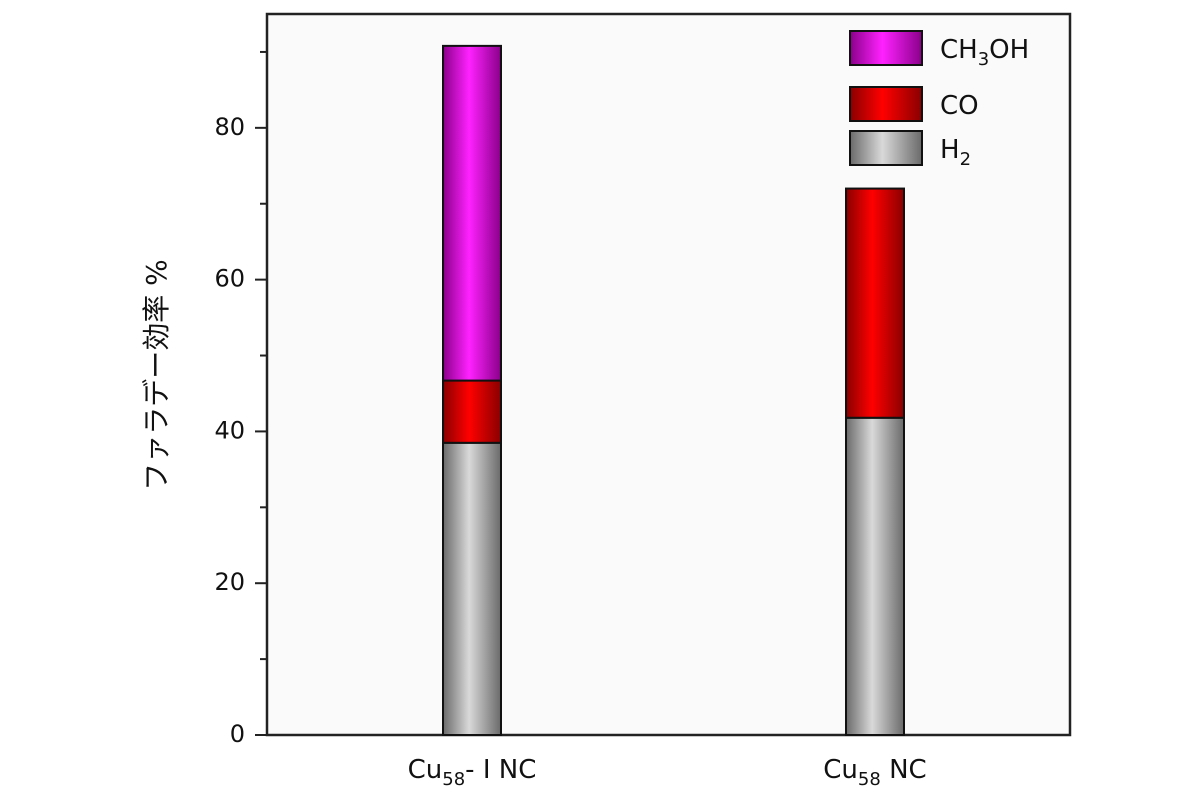 This screenshot has height=800, width=1200. I want to click on x-category-label: Cu58- Ⅰ NC, so click(472, 772).